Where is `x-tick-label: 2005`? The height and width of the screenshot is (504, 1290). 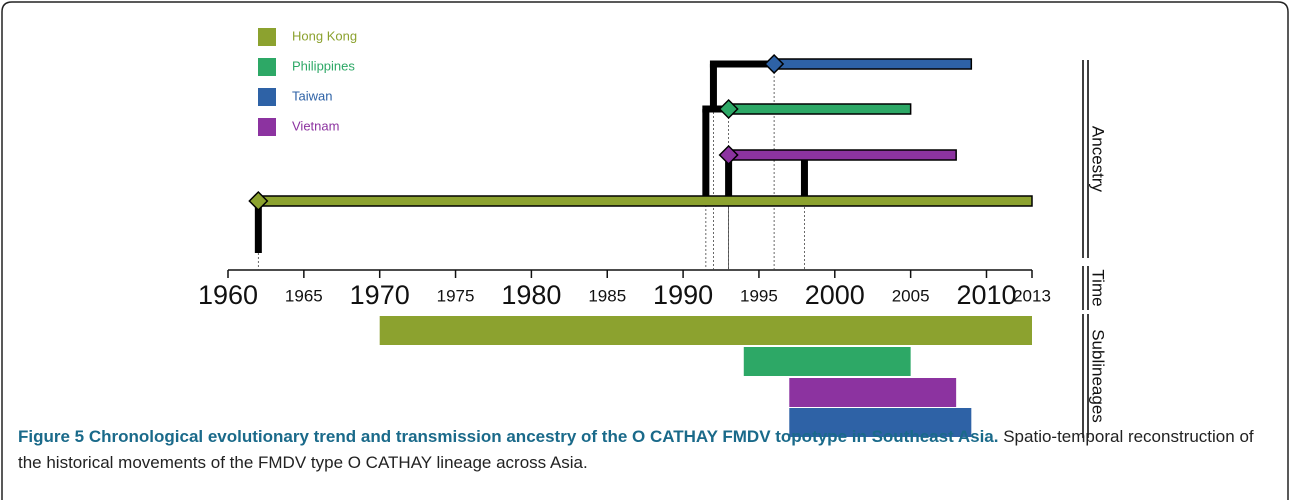
x-tick-label: 2005 is located at coordinates (911, 295).